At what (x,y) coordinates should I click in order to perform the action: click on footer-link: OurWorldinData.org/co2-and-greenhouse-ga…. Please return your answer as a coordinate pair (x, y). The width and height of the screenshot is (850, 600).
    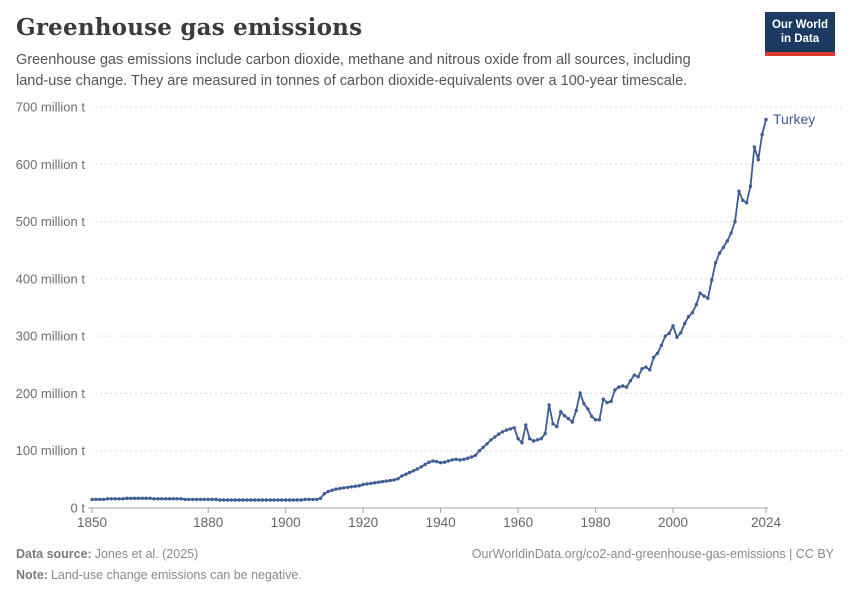
    Looking at the image, I should click on (652, 554).